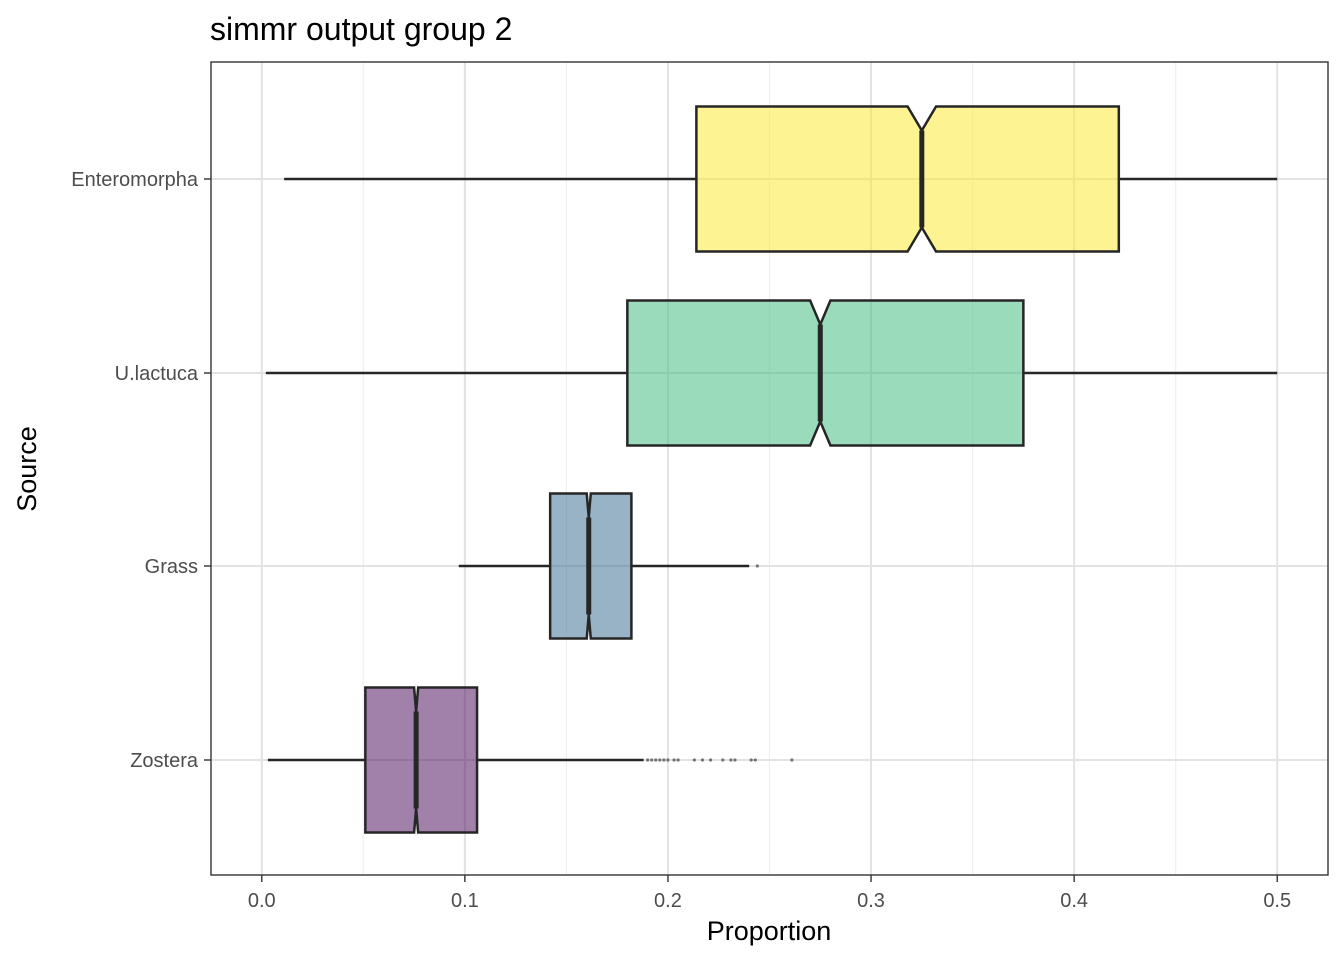 The image size is (1344, 960). Describe the element at coordinates (135, 180) in the screenshot. I see `y-tick-label: Enteromorpha` at that location.